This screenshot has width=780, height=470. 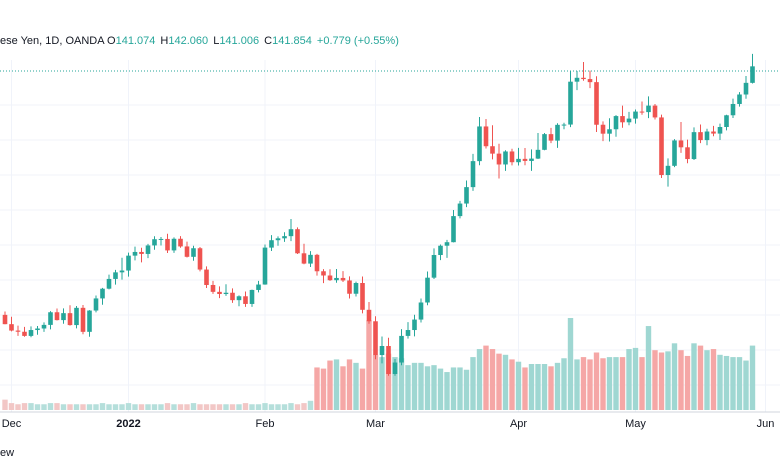 What do you see at coordinates (766, 424) in the screenshot?
I see `x-tick-label: Jun` at bounding box center [766, 424].